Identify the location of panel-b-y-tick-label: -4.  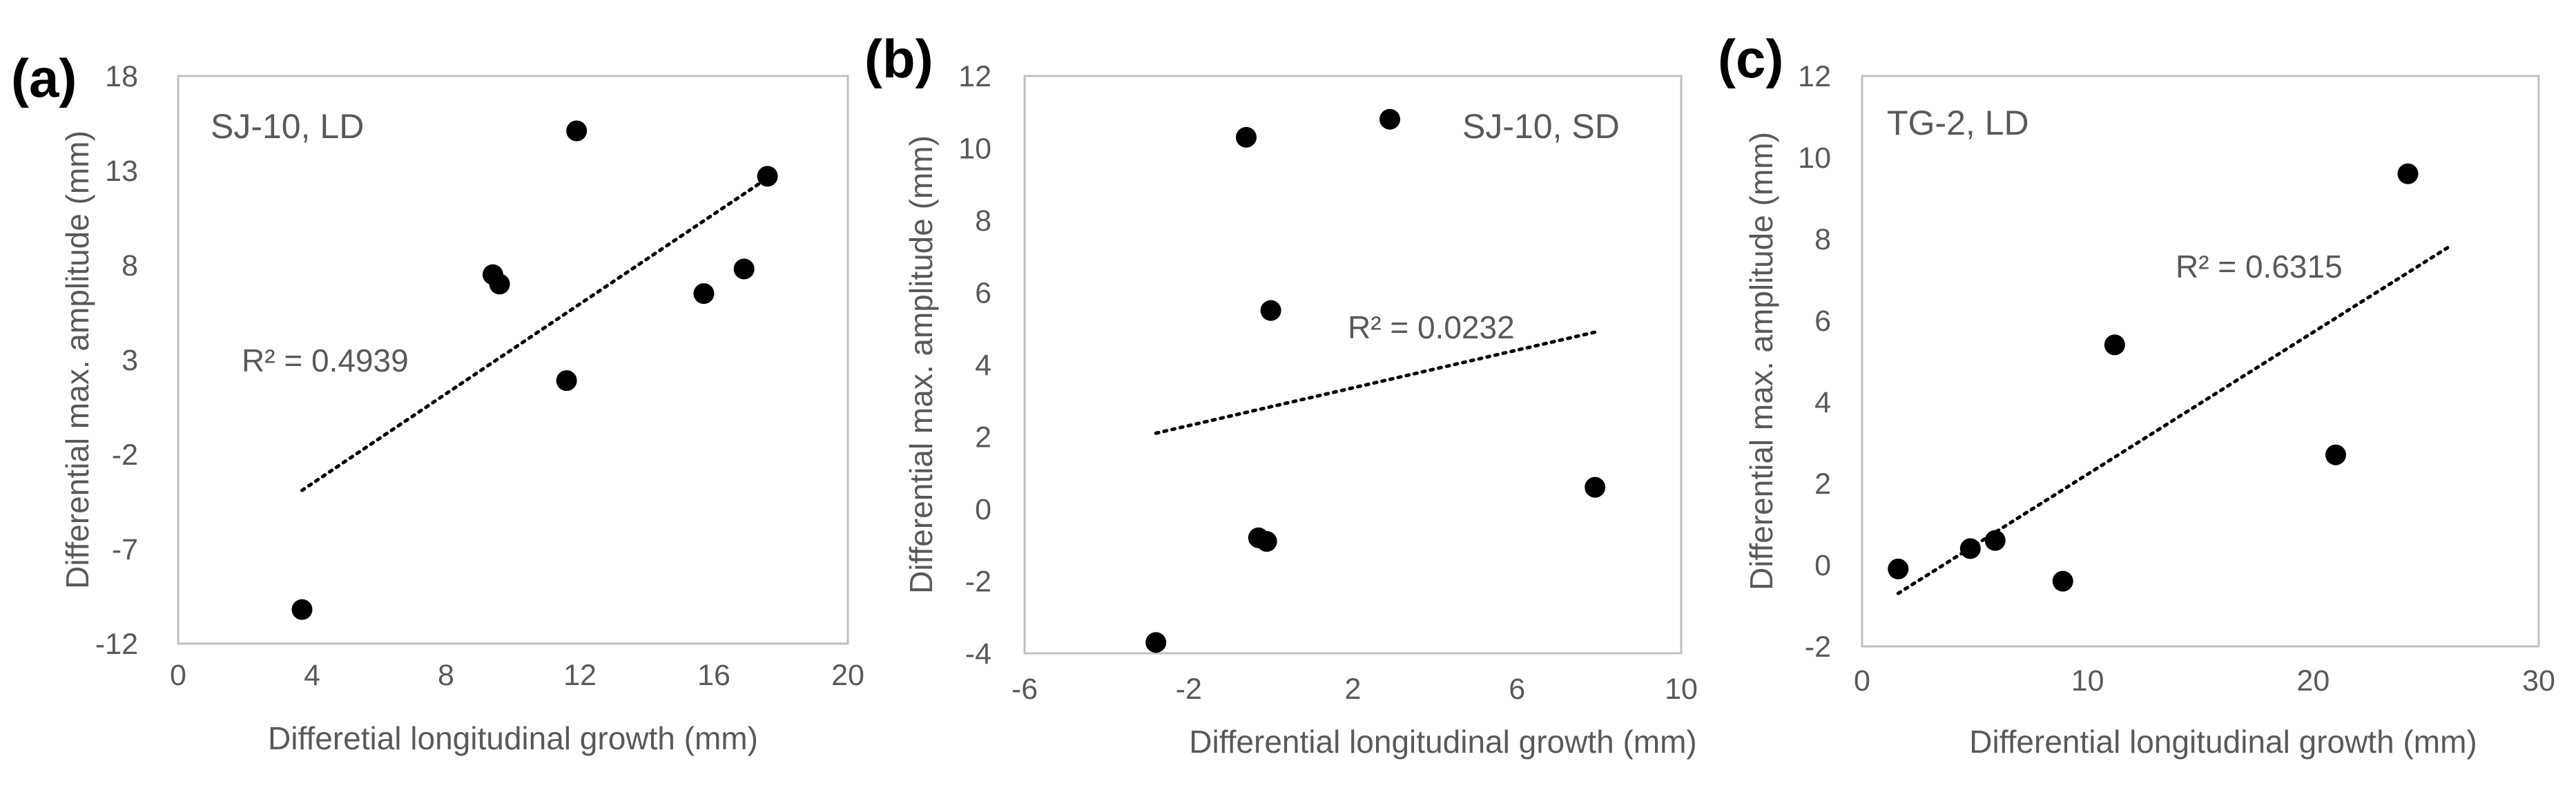
(978, 654).